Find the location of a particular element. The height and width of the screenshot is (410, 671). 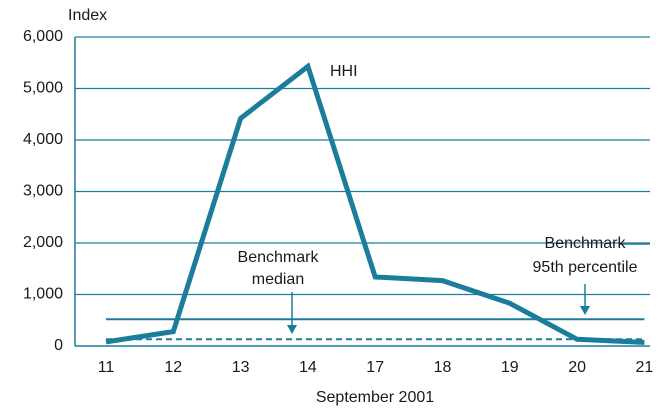

series-label: HHI is located at coordinates (344, 71).